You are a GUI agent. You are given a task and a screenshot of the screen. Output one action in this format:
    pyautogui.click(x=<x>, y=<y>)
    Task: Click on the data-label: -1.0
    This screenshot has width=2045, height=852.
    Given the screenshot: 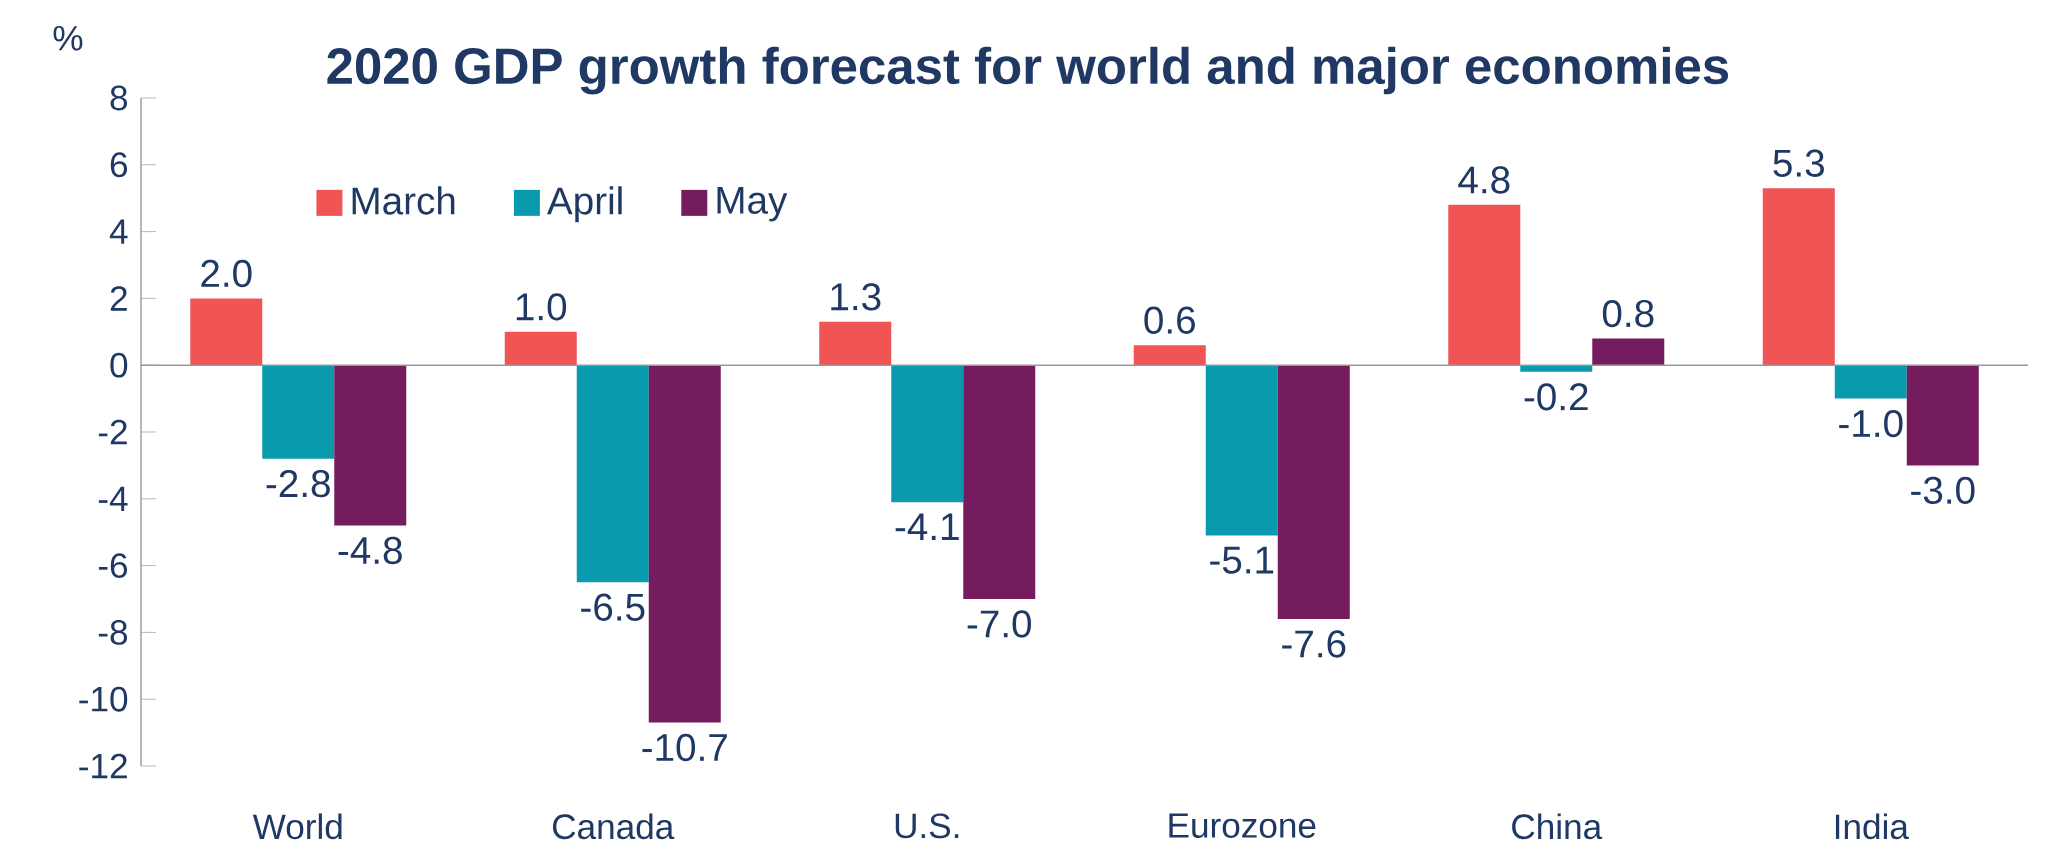 What is the action you would take?
    pyautogui.click(x=1871, y=423)
    